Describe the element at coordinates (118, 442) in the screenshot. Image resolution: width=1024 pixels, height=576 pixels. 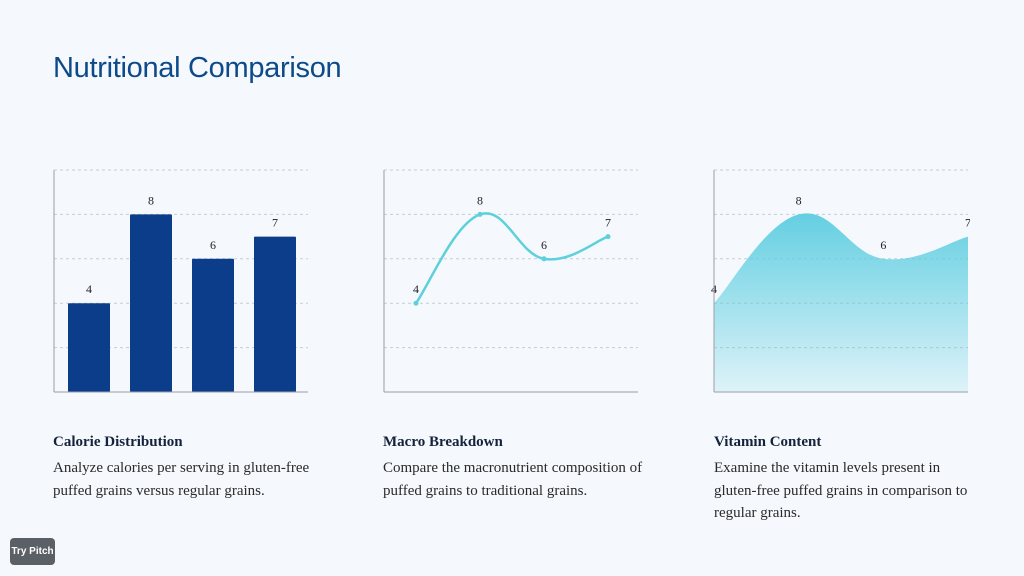
I see `caption-title: Calorie Distribution` at that location.